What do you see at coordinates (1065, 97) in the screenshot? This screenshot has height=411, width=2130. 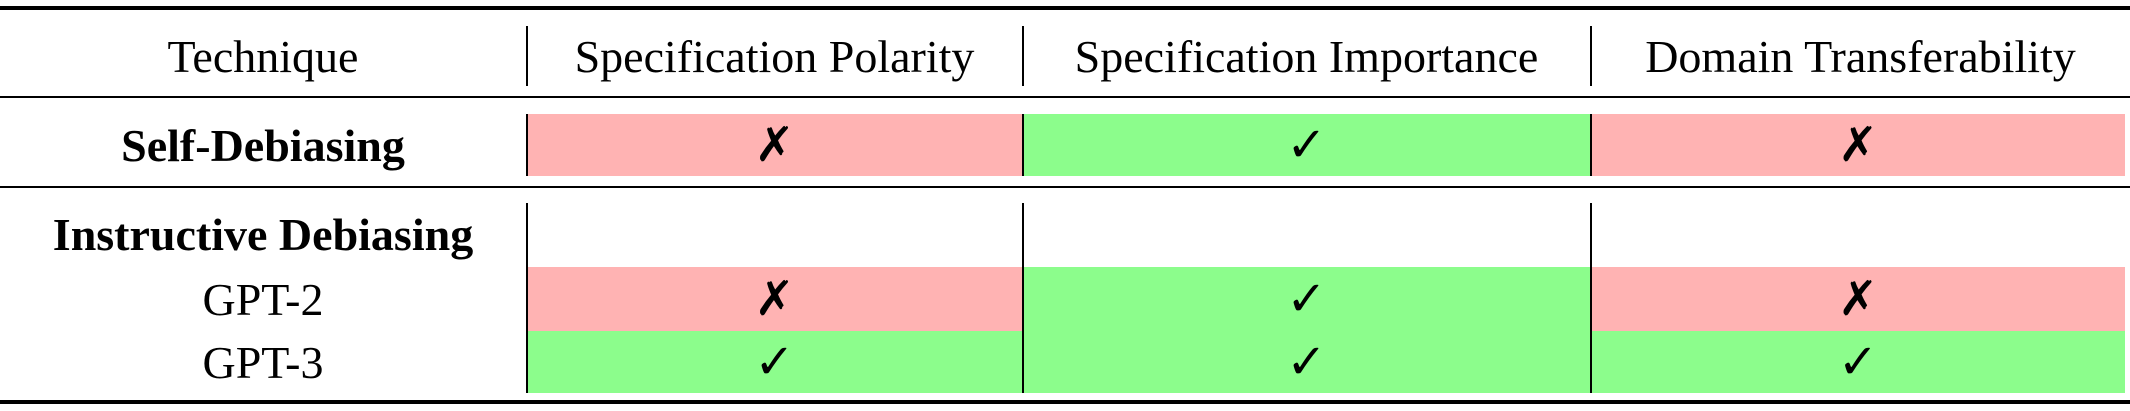 I see `header-rule` at bounding box center [1065, 97].